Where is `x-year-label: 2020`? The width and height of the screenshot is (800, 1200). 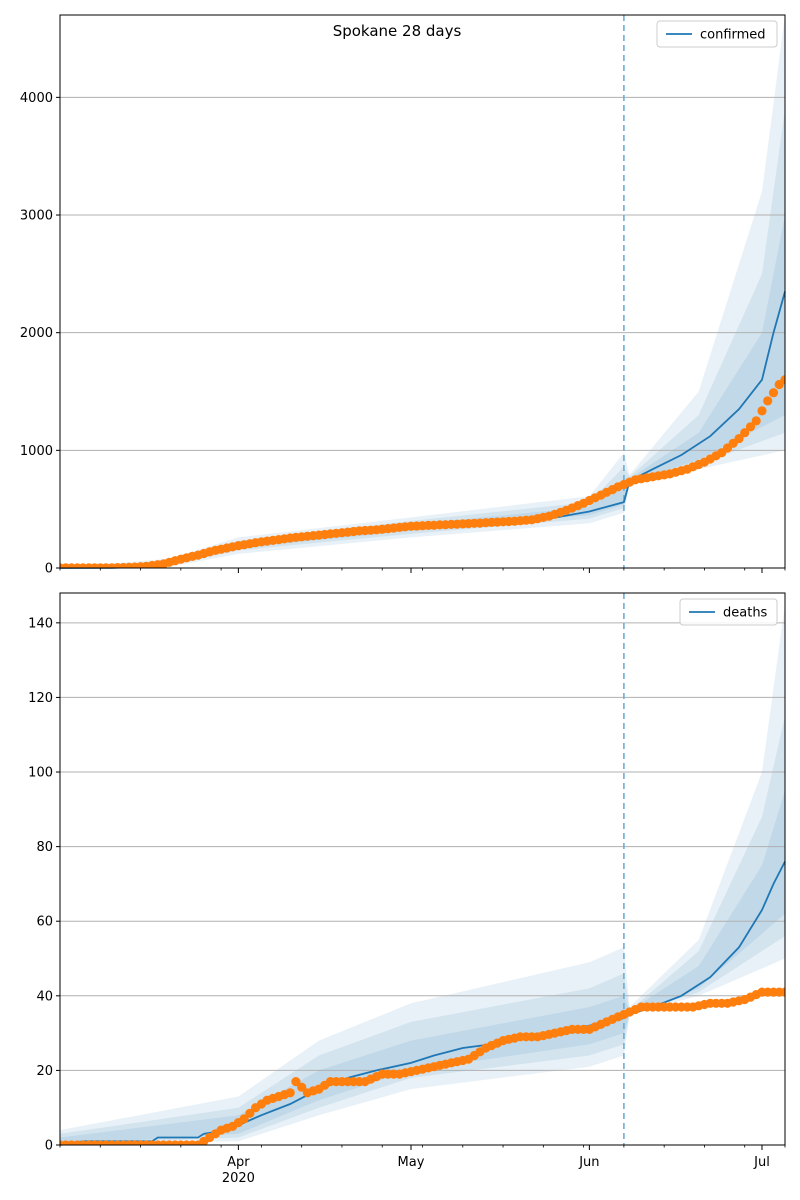 x-year-label: 2020 is located at coordinates (238, 1178).